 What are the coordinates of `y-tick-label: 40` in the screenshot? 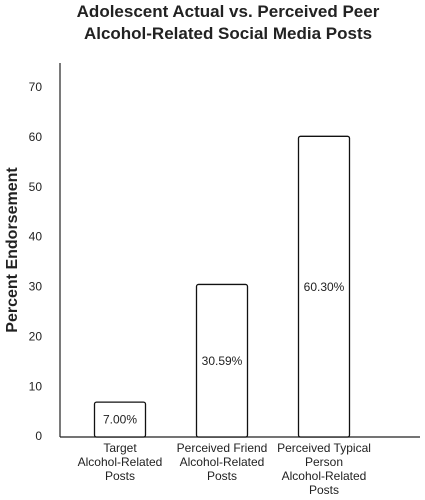 It's located at (36, 237).